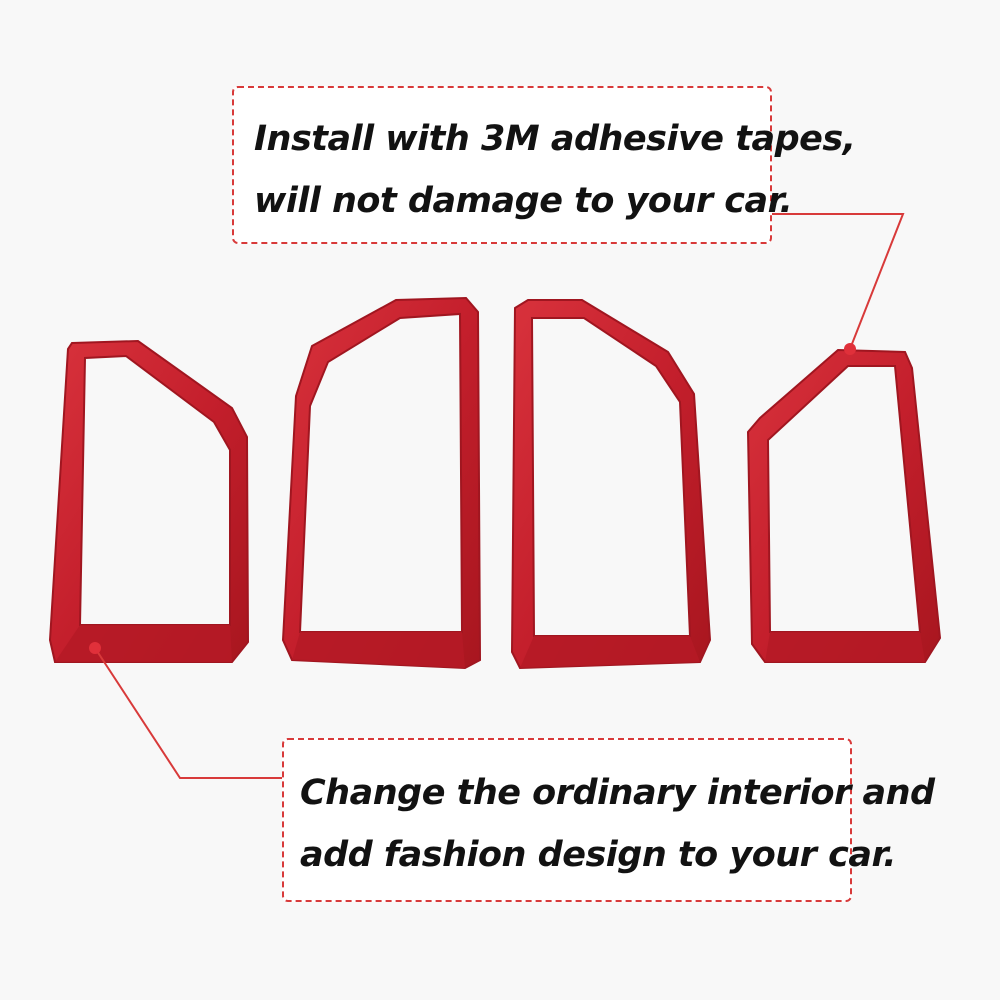 This screenshot has height=1000, width=1000. I want to click on callout-top-line-2: will not damage to your car., so click(523, 201).